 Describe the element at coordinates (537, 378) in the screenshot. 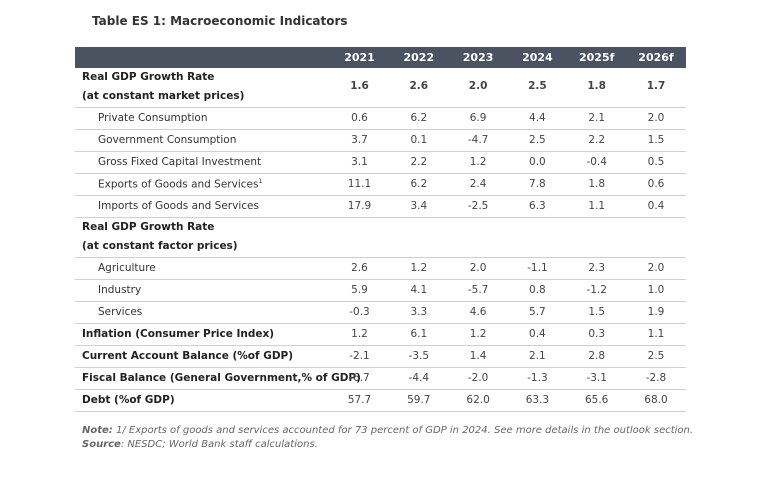

I see `cell-value: -1.3` at that location.